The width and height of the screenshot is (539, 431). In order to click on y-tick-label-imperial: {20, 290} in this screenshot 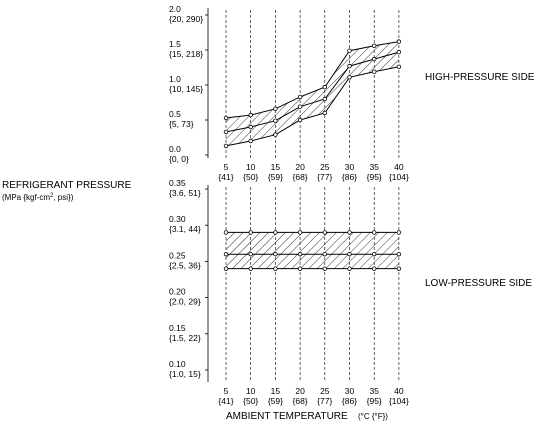, I will do `click(186, 19)`.